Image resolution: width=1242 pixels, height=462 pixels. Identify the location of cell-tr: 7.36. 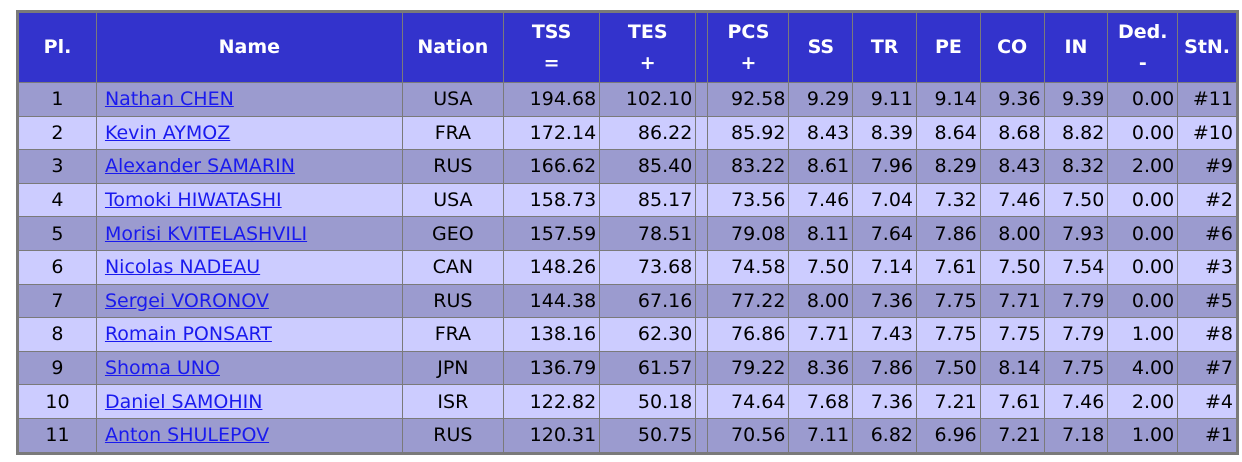
(884, 301).